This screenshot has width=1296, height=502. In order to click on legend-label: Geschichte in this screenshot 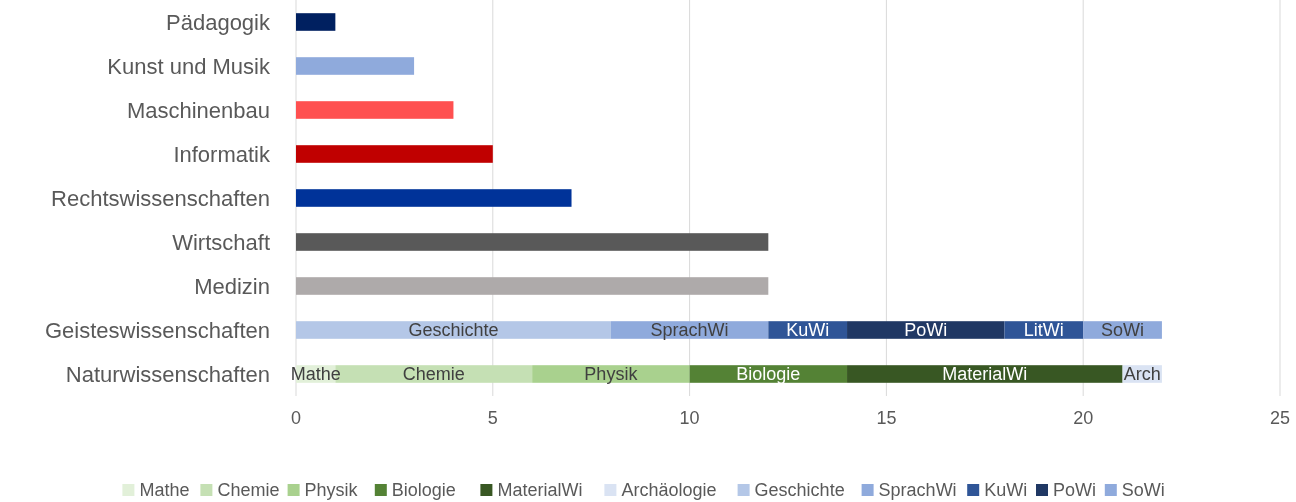, I will do `click(799, 490)`.